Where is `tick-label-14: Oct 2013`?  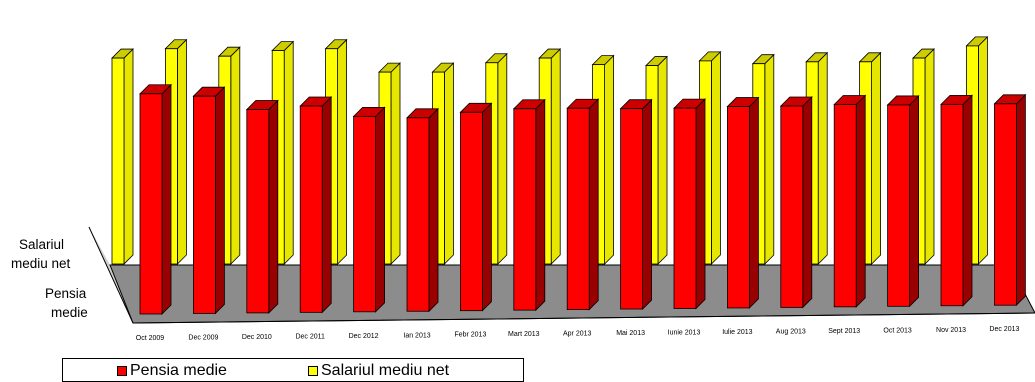 tick-label-14: Oct 2013 is located at coordinates (897, 330).